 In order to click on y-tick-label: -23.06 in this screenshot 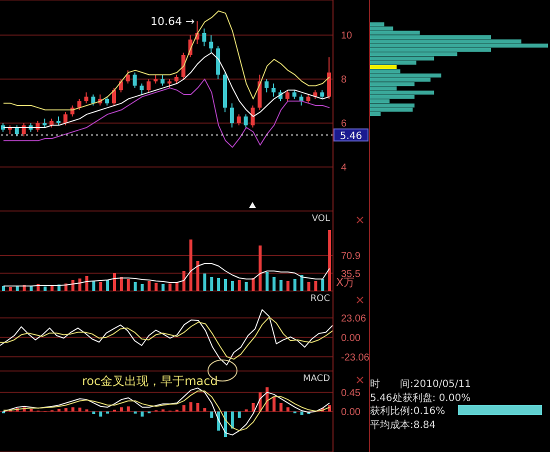, I will do `click(355, 358)`.